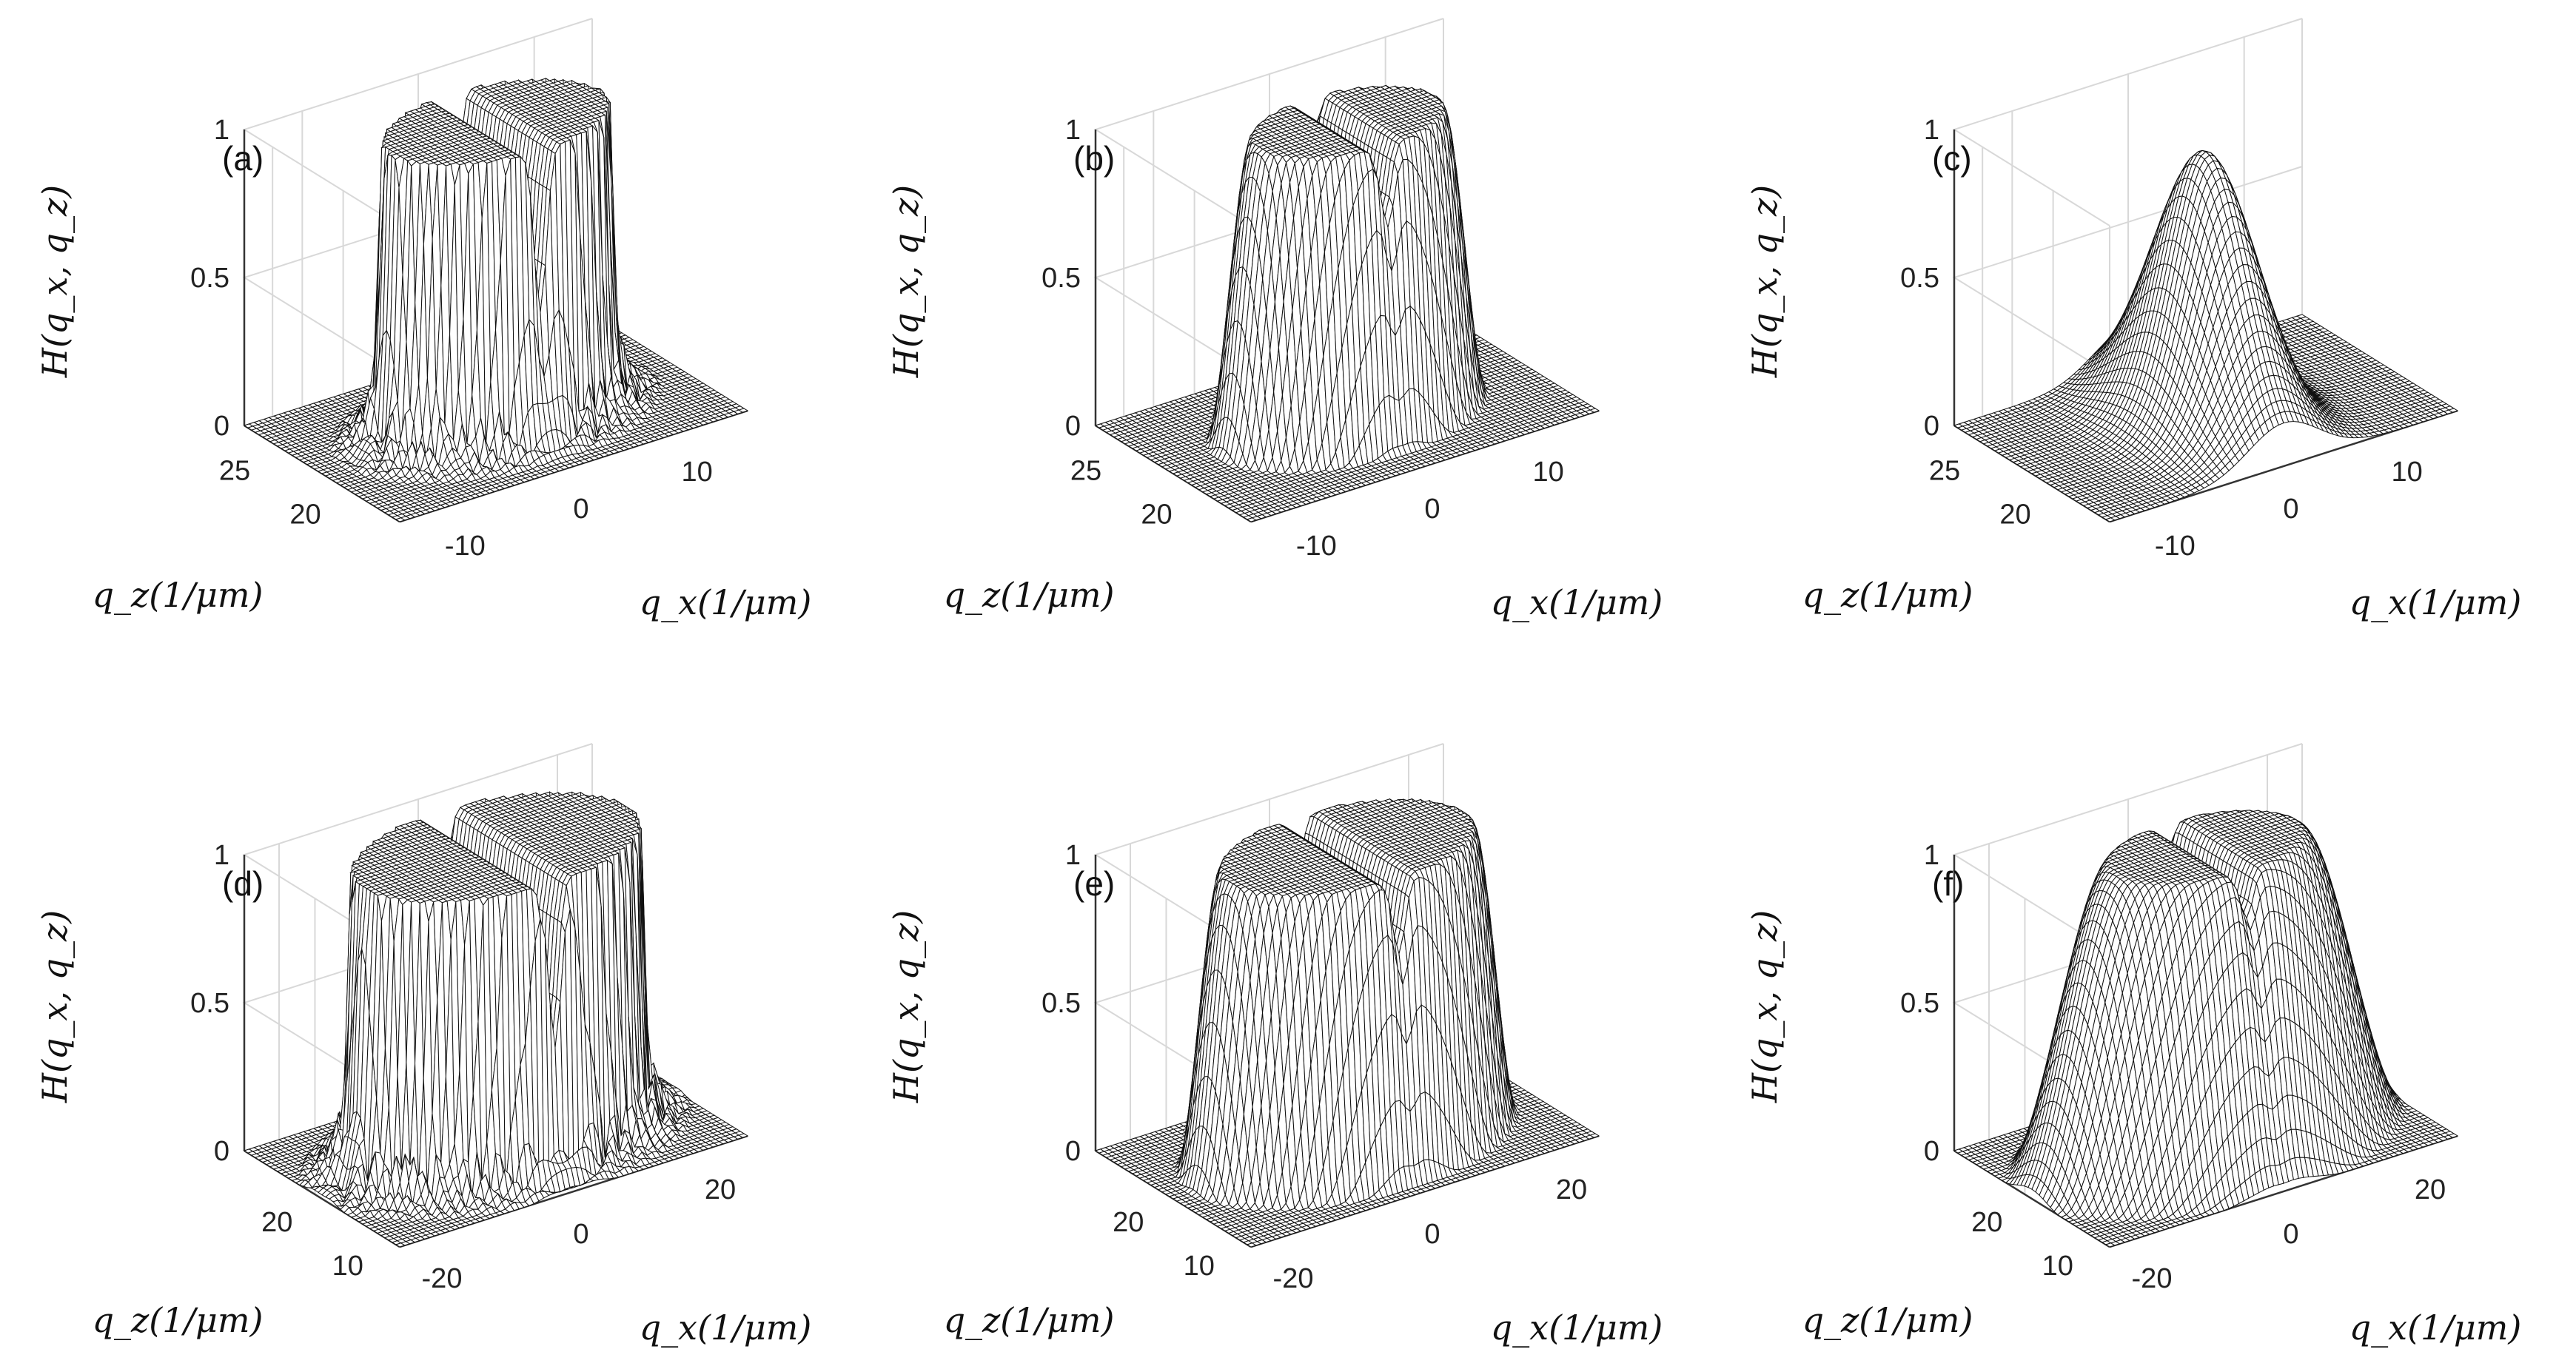 The image size is (2576, 1369). Describe the element at coordinates (726, 602) in the screenshot. I see `qx-axis-label: q_x(1/μm)` at that location.